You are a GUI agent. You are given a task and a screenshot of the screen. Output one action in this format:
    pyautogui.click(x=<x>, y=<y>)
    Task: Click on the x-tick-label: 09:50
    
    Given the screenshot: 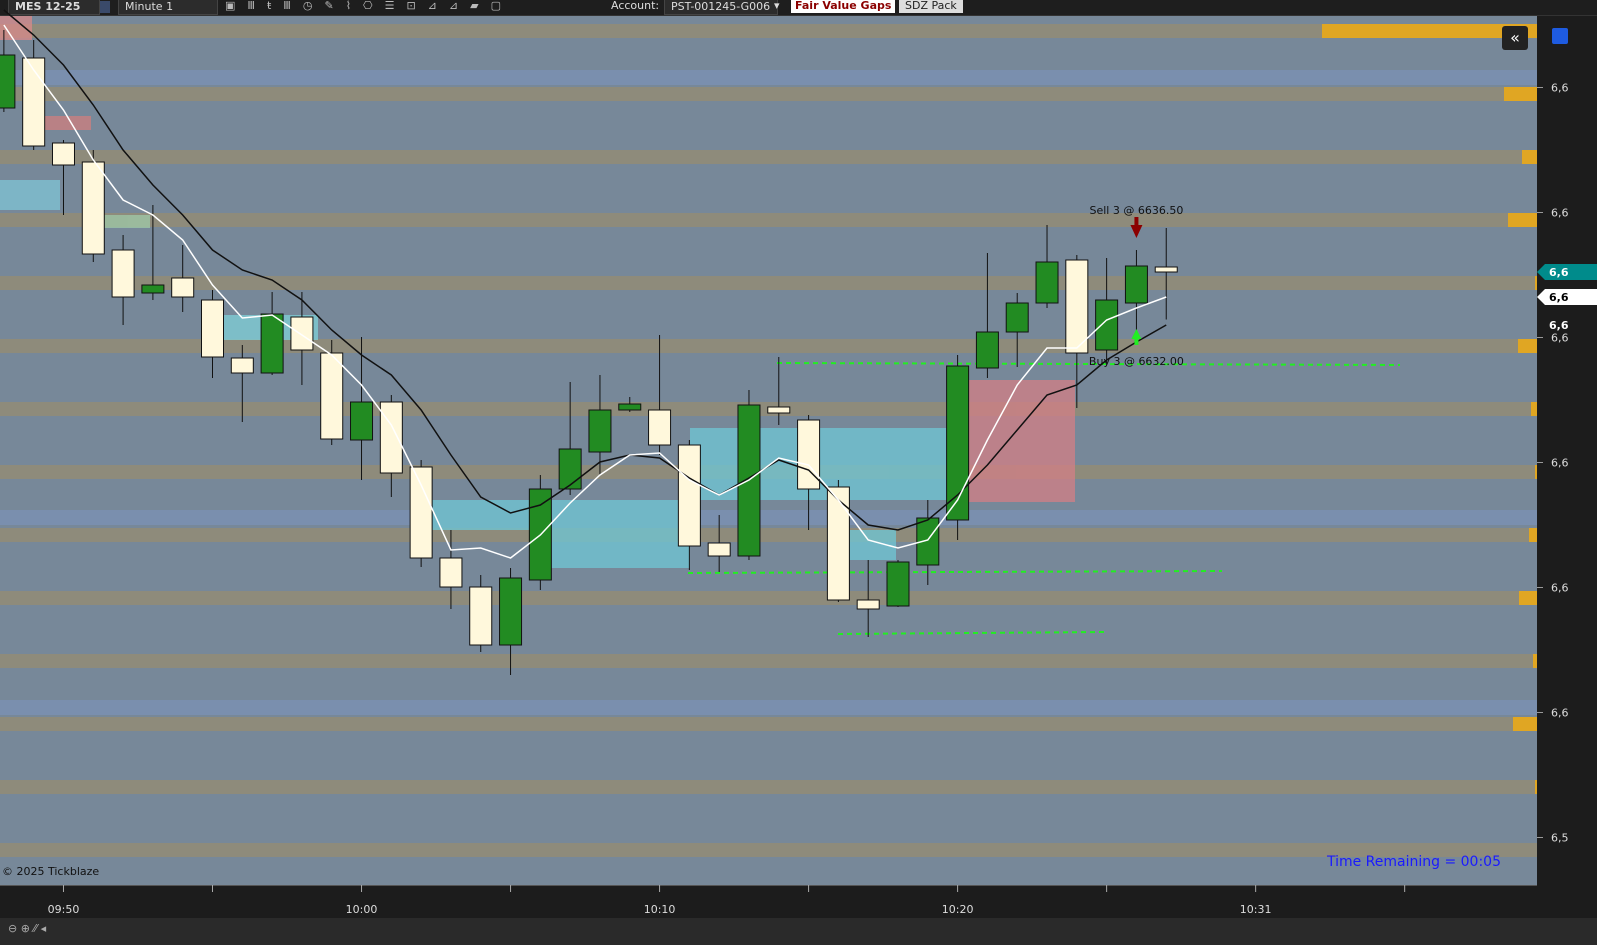 What is the action you would take?
    pyautogui.click(x=64, y=909)
    